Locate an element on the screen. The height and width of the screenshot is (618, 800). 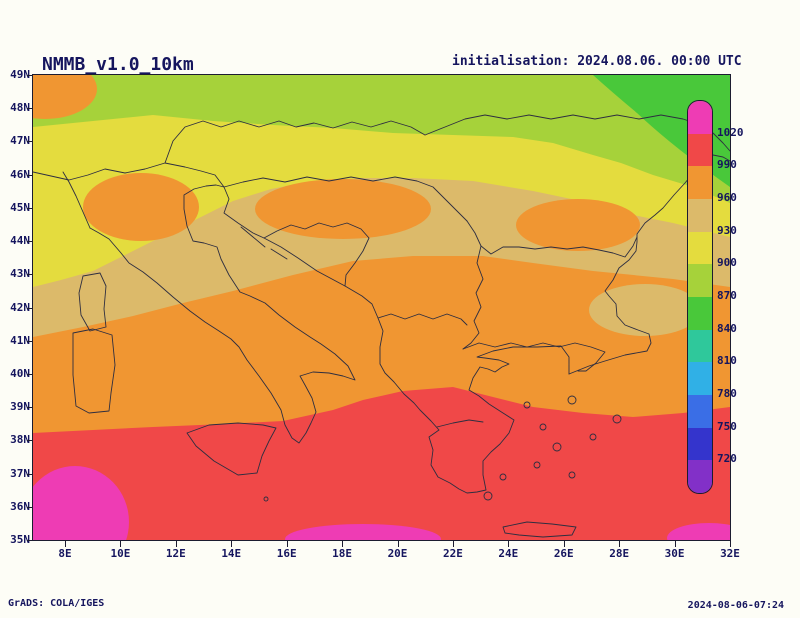
lat-tick-label: 46N is located at coordinates (20, 174).